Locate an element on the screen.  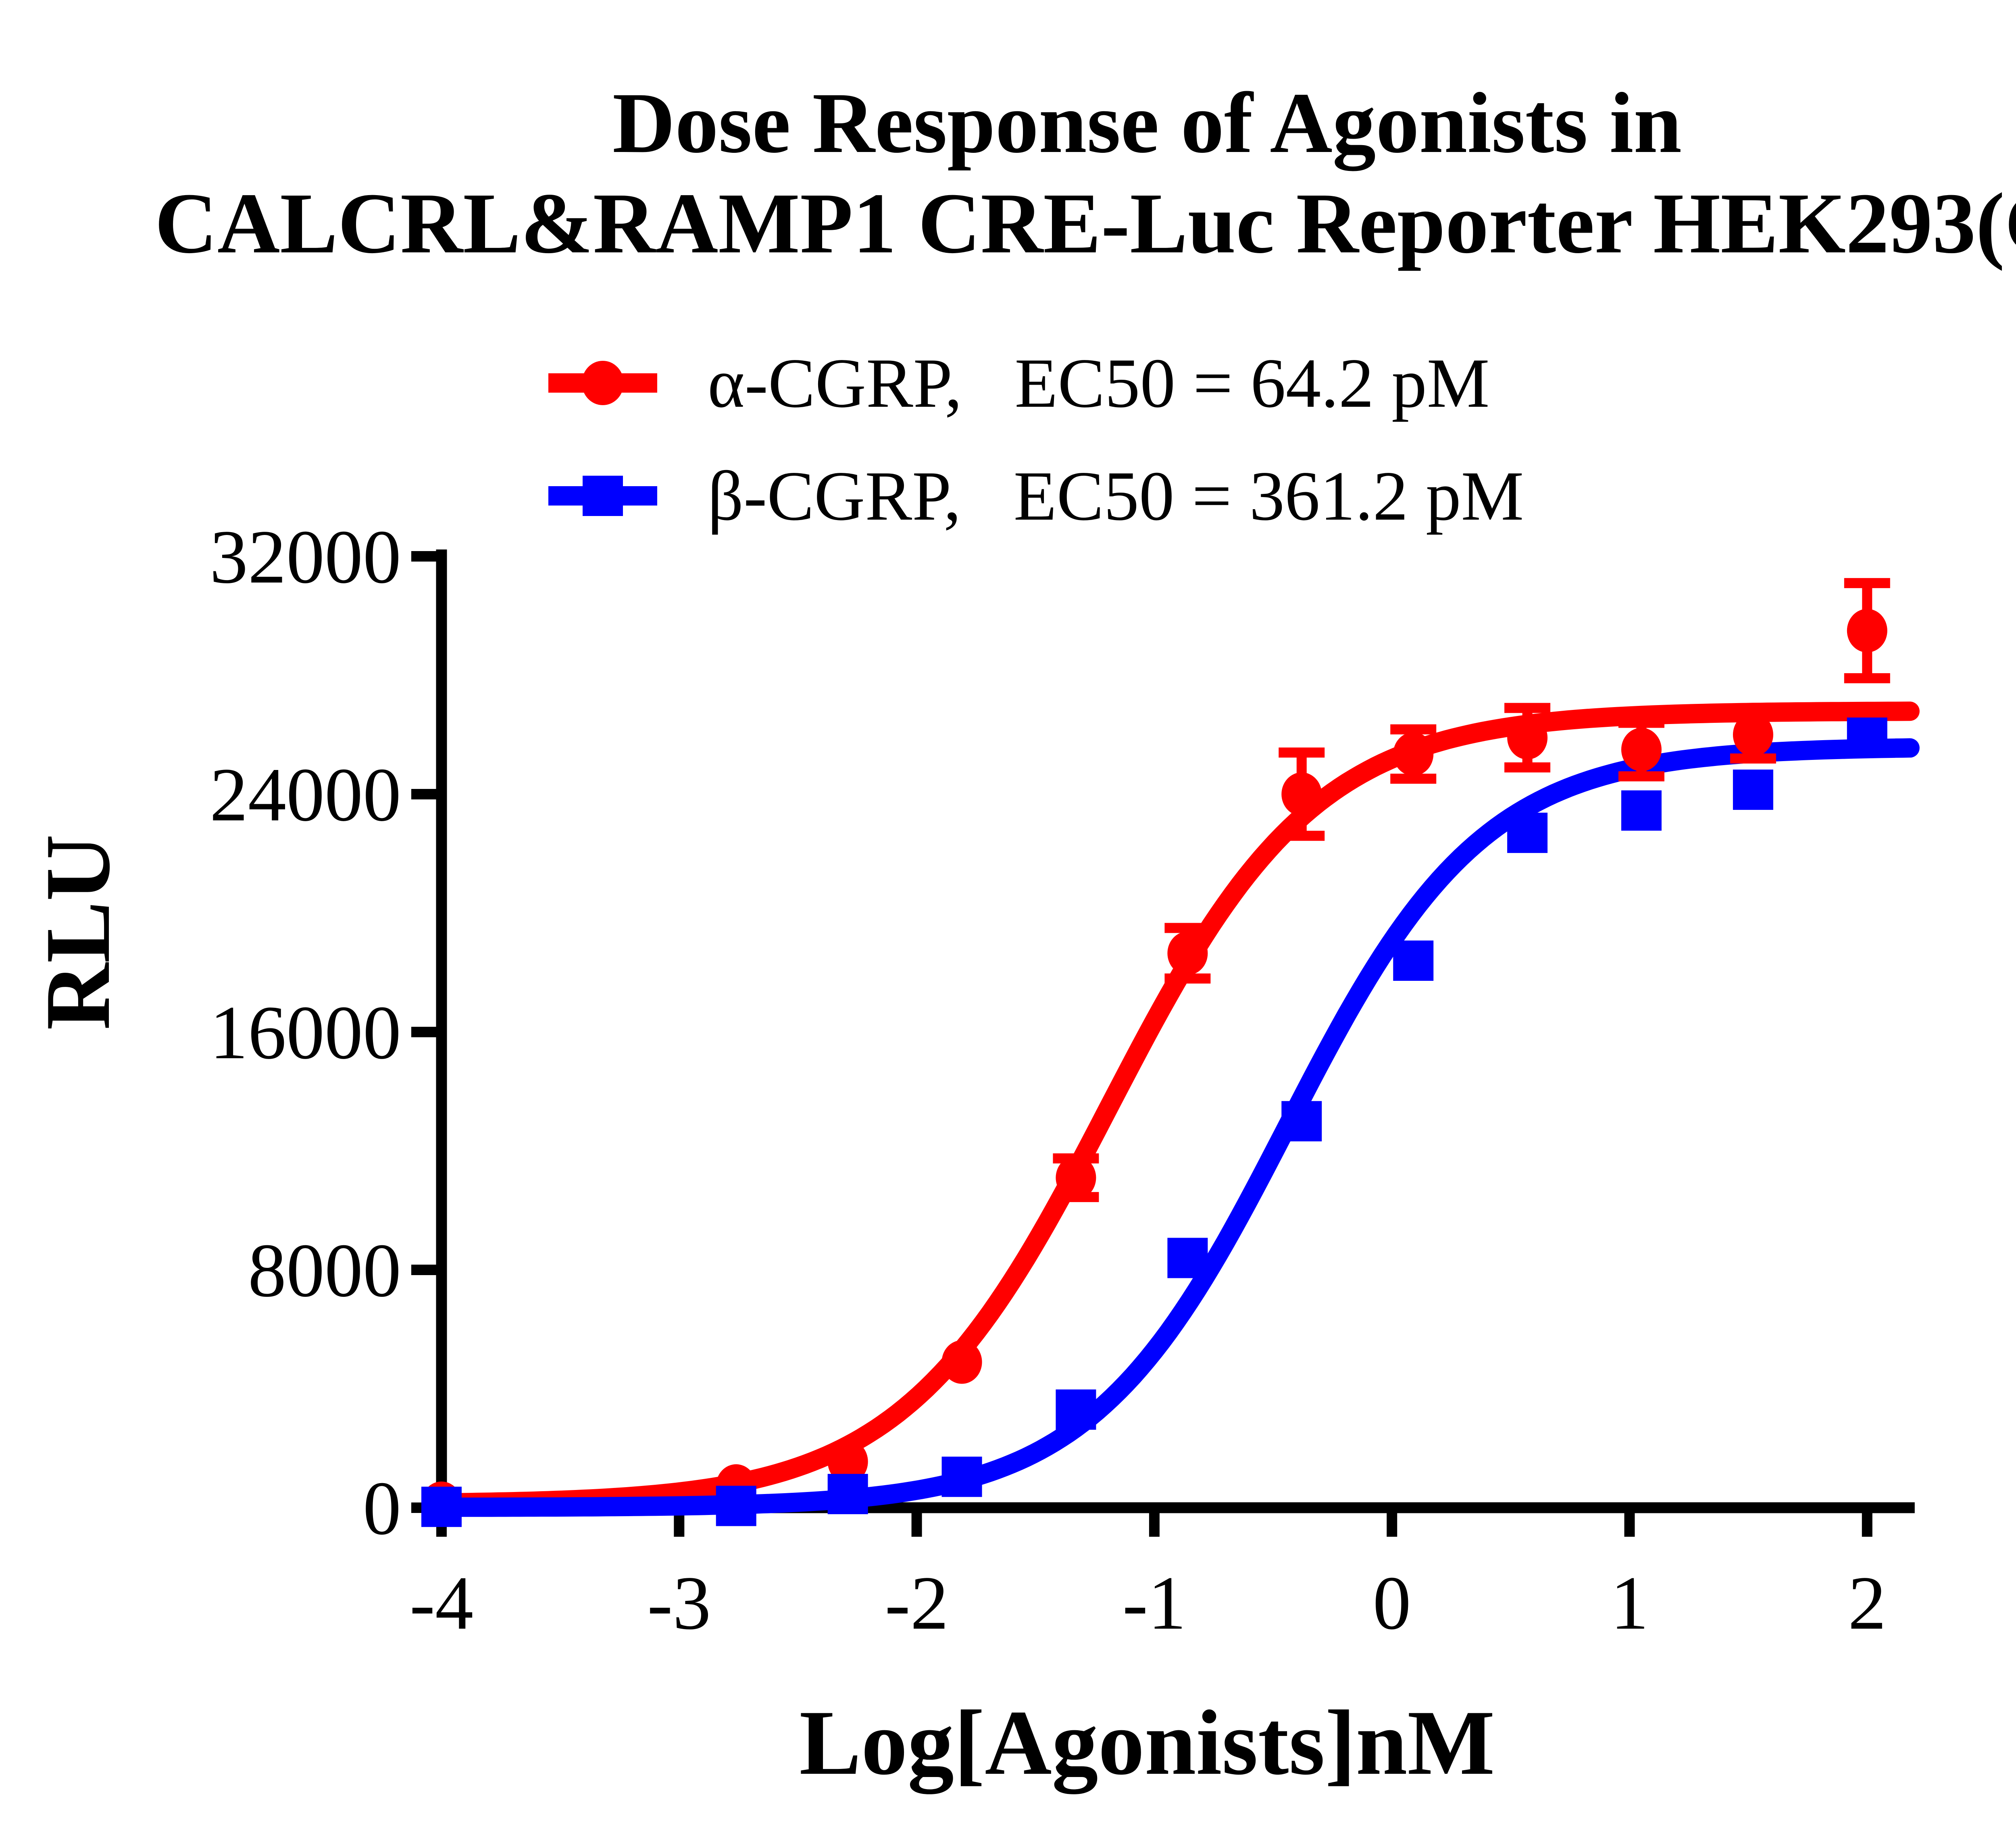
y-tick-label: 32000 is located at coordinates (305, 557).